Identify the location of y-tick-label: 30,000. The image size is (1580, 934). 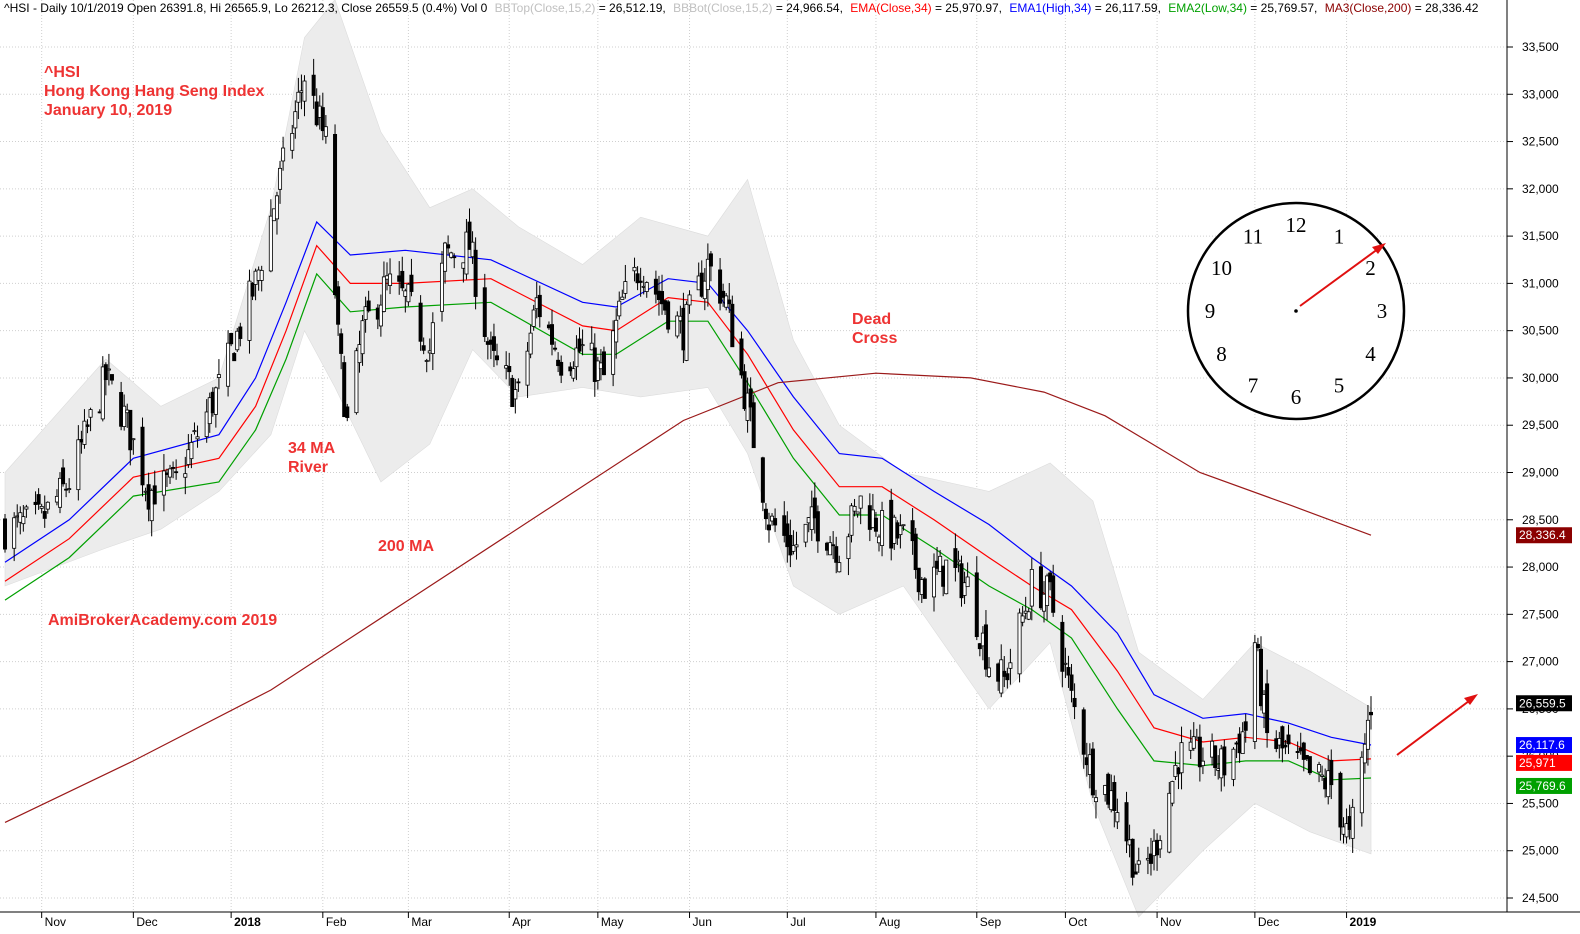
(1540, 378).